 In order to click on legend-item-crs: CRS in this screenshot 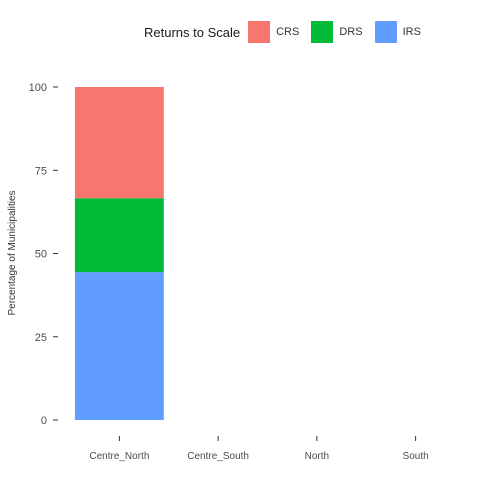, I will do `click(273, 32)`.